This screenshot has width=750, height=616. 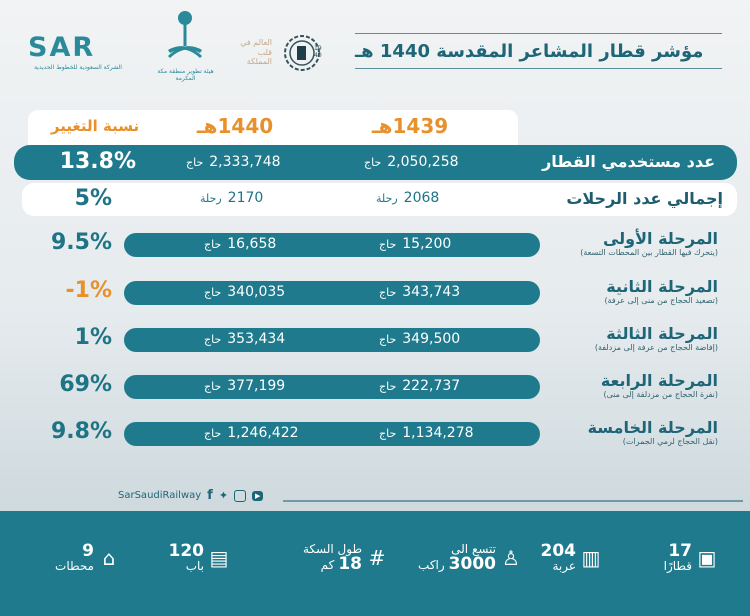 What do you see at coordinates (662, 286) in the screenshot?
I see `stage-title: المرحلة الثانية` at bounding box center [662, 286].